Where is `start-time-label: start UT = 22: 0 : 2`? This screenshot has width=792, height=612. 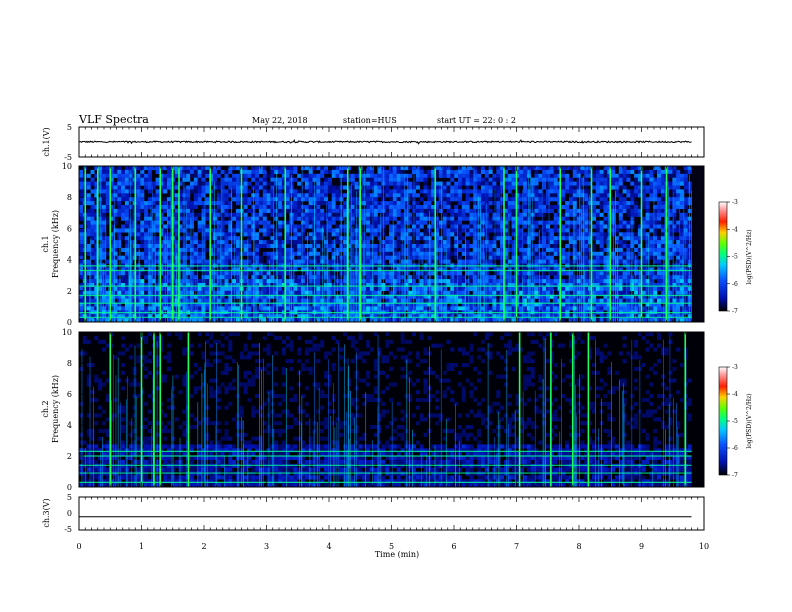 start-time-label: start UT = 22: 0 : 2 is located at coordinates (476, 120).